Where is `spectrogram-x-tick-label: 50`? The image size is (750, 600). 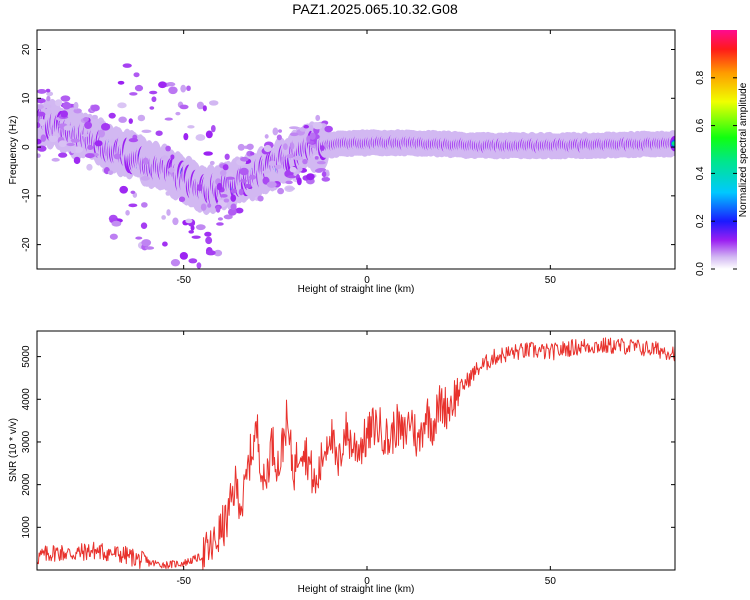 spectrogram-x-tick-label: 50 is located at coordinates (551, 280).